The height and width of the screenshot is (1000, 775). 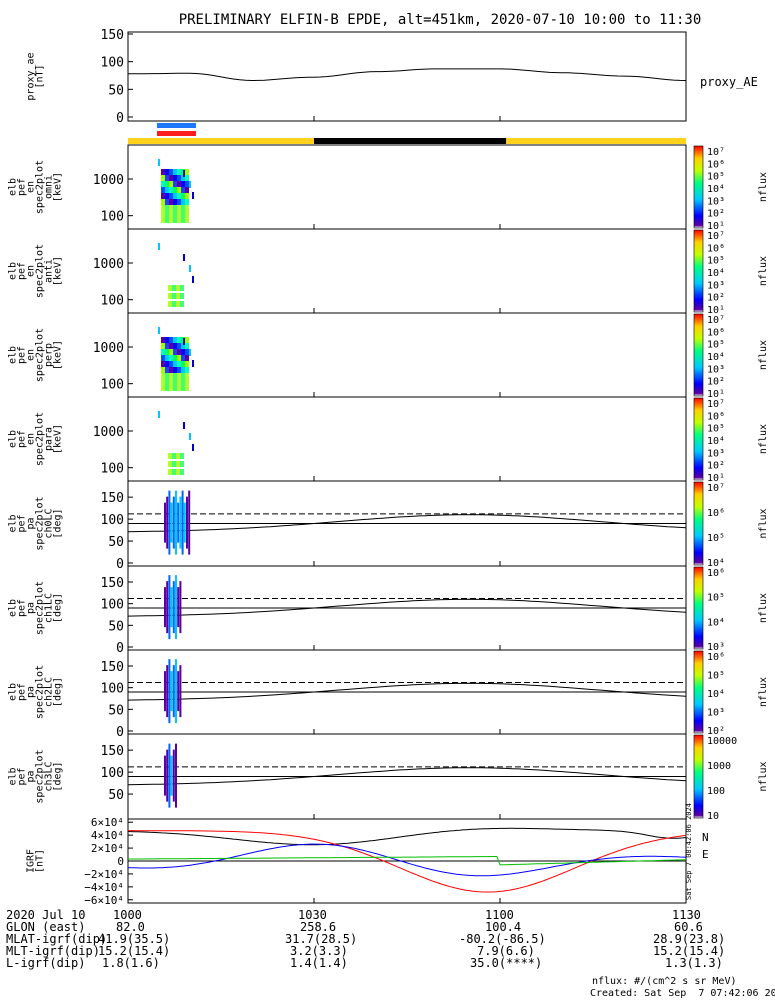 What do you see at coordinates (682, 993) in the screenshot?
I see `created-note: Created: Sat Sep 7 07:42:06 2024` at bounding box center [682, 993].